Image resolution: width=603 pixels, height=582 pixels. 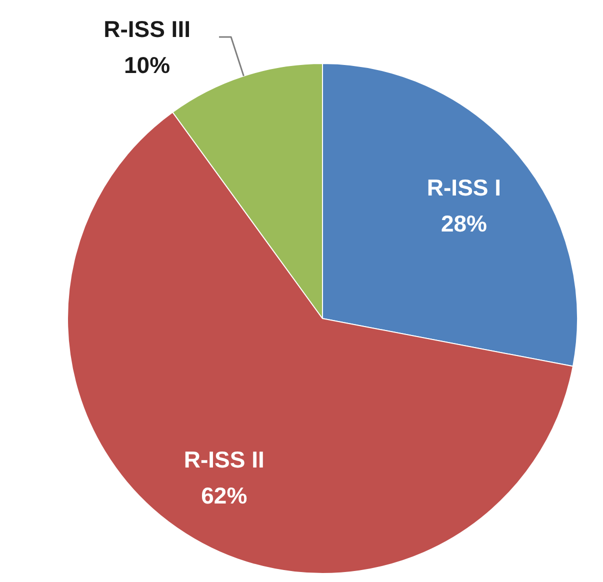 What do you see at coordinates (464, 187) in the screenshot?
I see `slice-label: R-ISS I` at bounding box center [464, 187].